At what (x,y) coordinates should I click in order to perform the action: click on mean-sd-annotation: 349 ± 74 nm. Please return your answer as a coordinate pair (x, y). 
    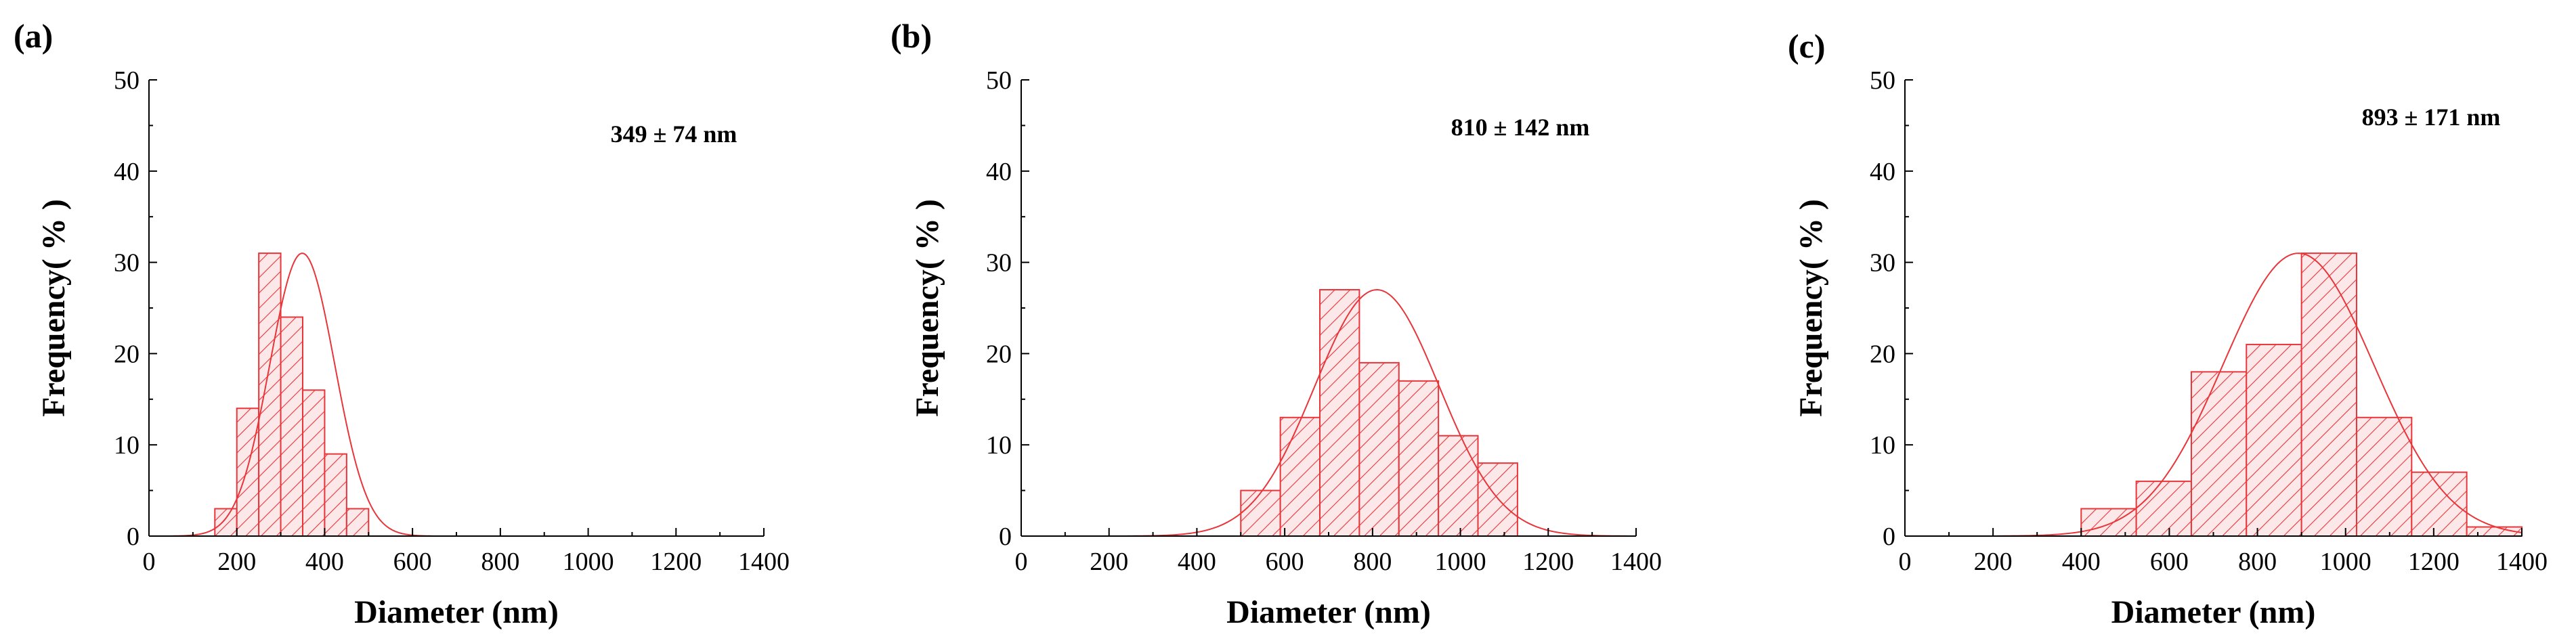
    Looking at the image, I should click on (674, 134).